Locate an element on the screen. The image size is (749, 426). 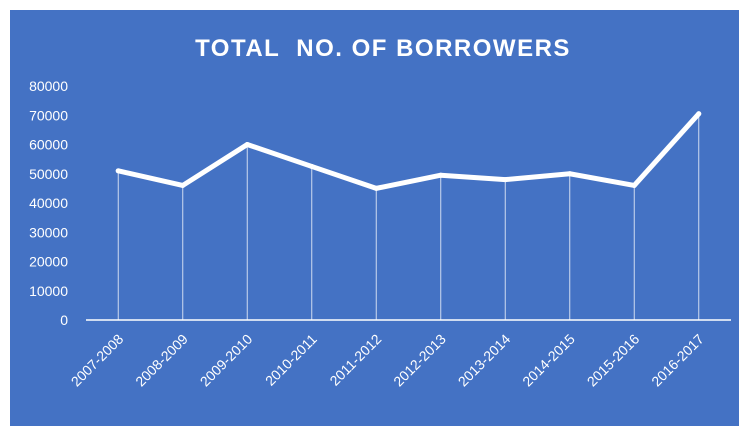
y-tick-label: 40000 is located at coordinates (48, 203).